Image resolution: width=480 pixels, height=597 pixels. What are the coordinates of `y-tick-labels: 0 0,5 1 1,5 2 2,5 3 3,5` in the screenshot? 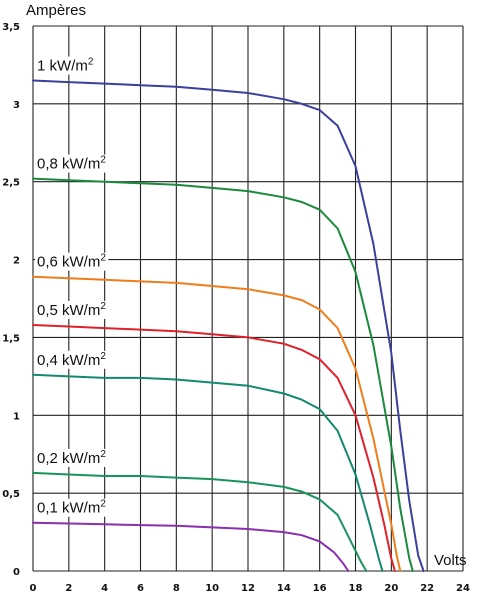 It's located at (11, 300).